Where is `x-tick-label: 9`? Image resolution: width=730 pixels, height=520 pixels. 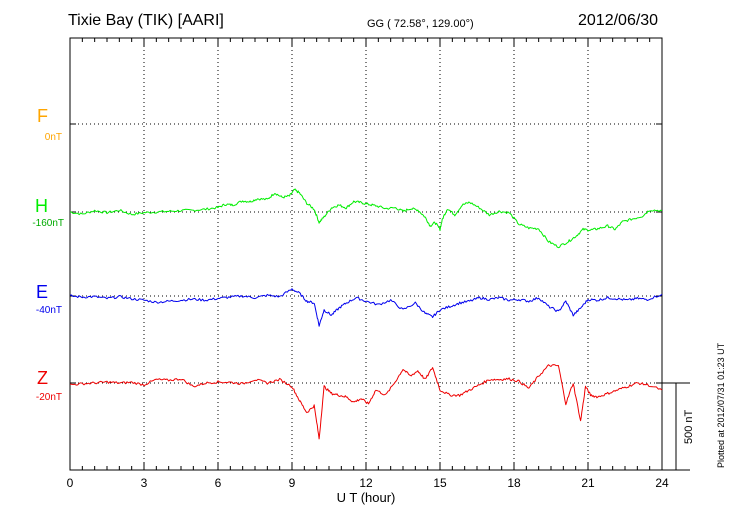 x-tick-label: 9 is located at coordinates (292, 483).